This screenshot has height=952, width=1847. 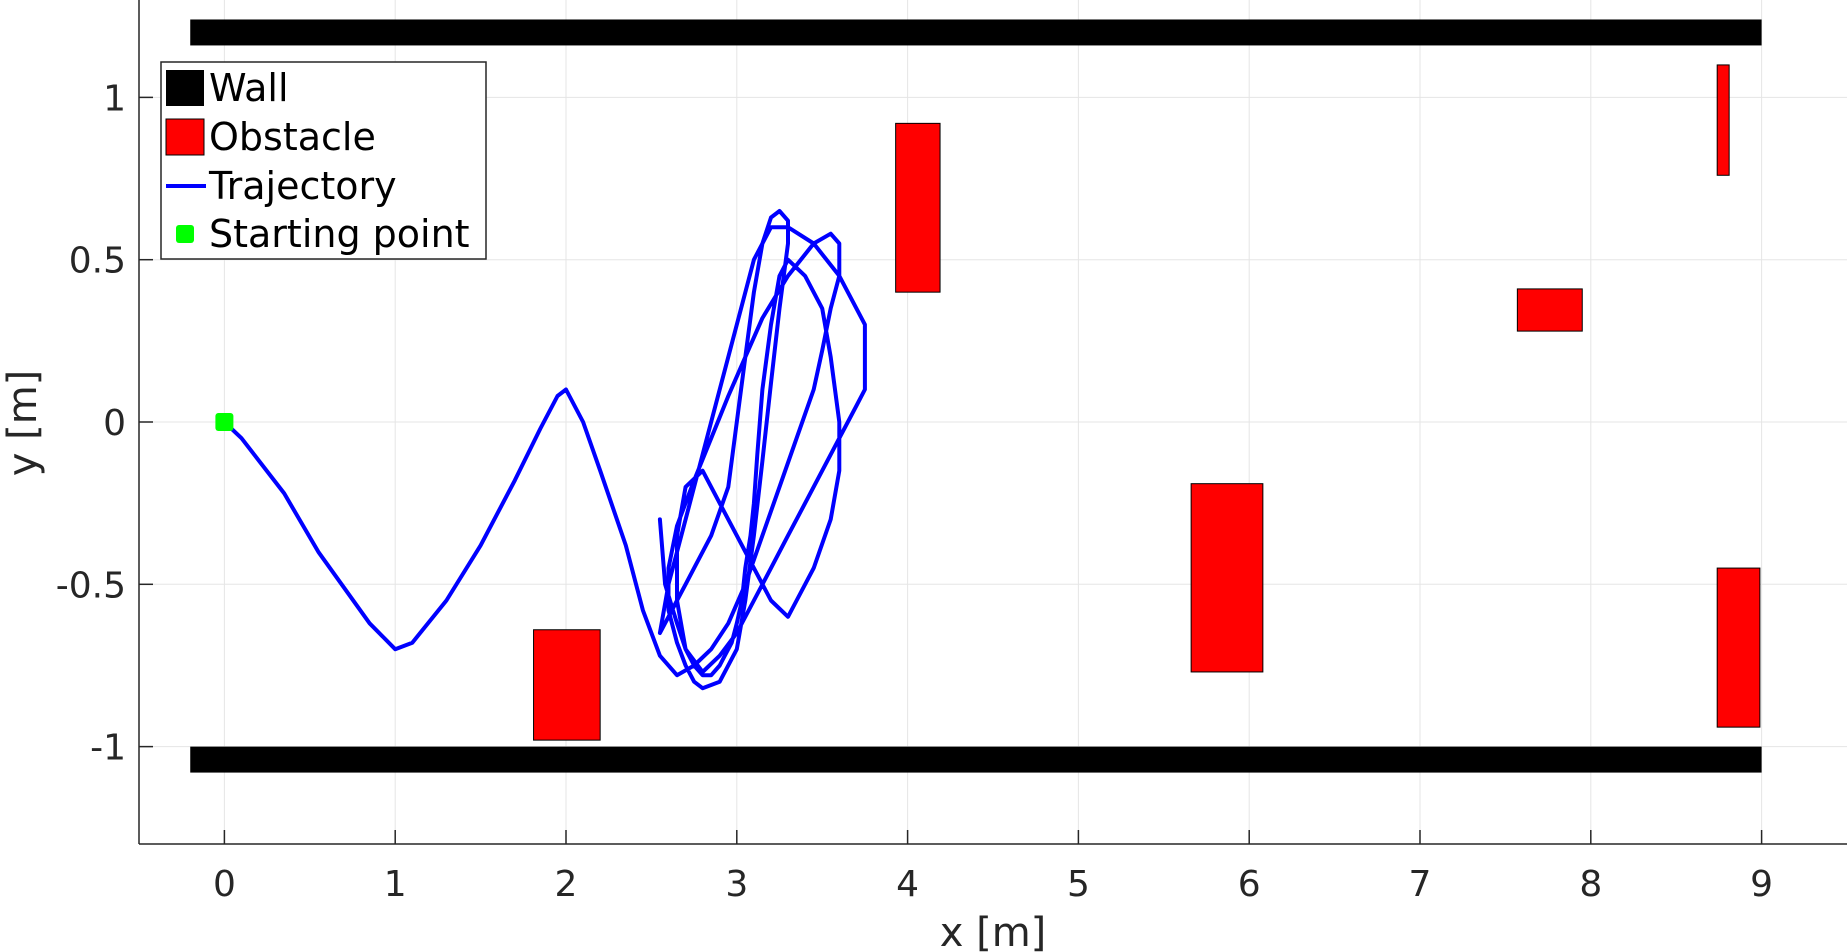 What do you see at coordinates (114, 423) in the screenshot?
I see `y-tick-label-2: 0` at bounding box center [114, 423].